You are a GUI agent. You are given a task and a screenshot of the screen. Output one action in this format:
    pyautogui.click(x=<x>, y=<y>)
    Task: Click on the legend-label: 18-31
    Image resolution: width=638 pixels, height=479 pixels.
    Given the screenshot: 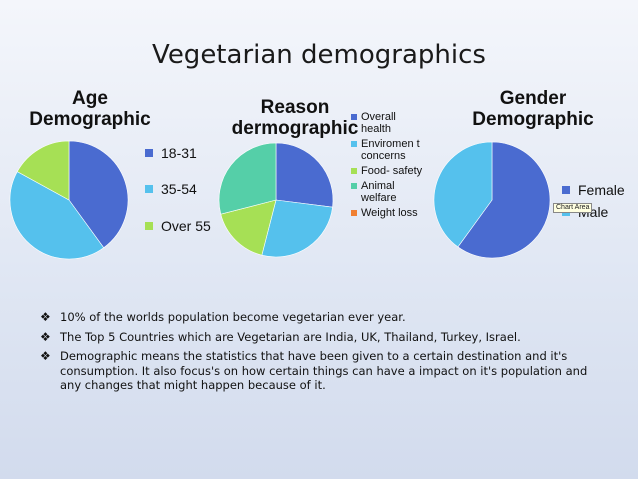 What is the action you would take?
    pyautogui.click(x=179, y=153)
    